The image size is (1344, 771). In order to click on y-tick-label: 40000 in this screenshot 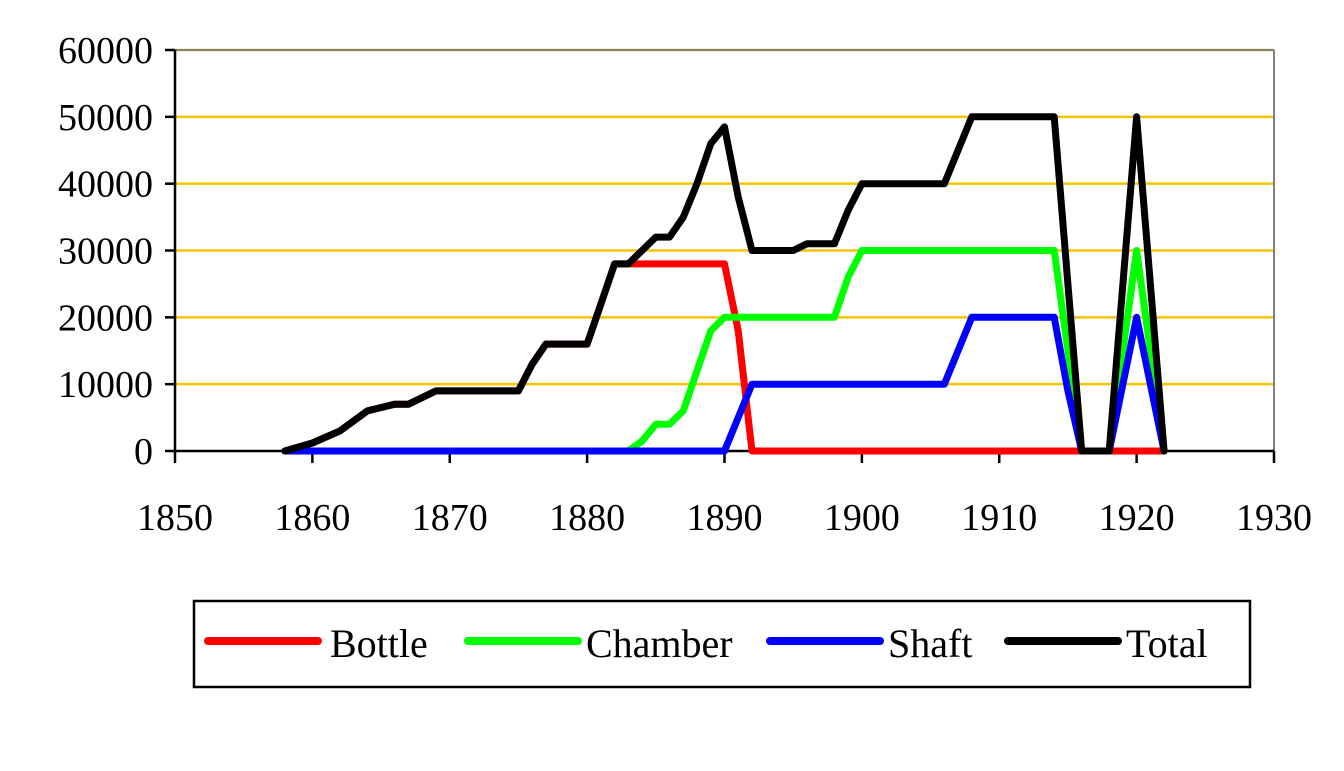, I will do `click(105, 185)`.